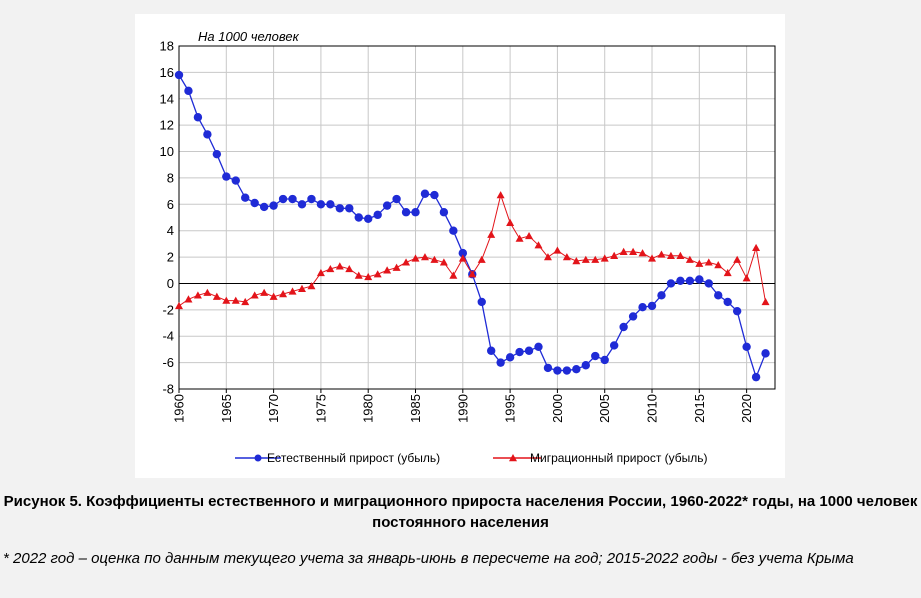 The image size is (921, 598). What do you see at coordinates (167, 218) in the screenshot?
I see `y-axis: 18 16 14 12 10 8 6 4 2 0 -2 -4 -6 -8` at bounding box center [167, 218].